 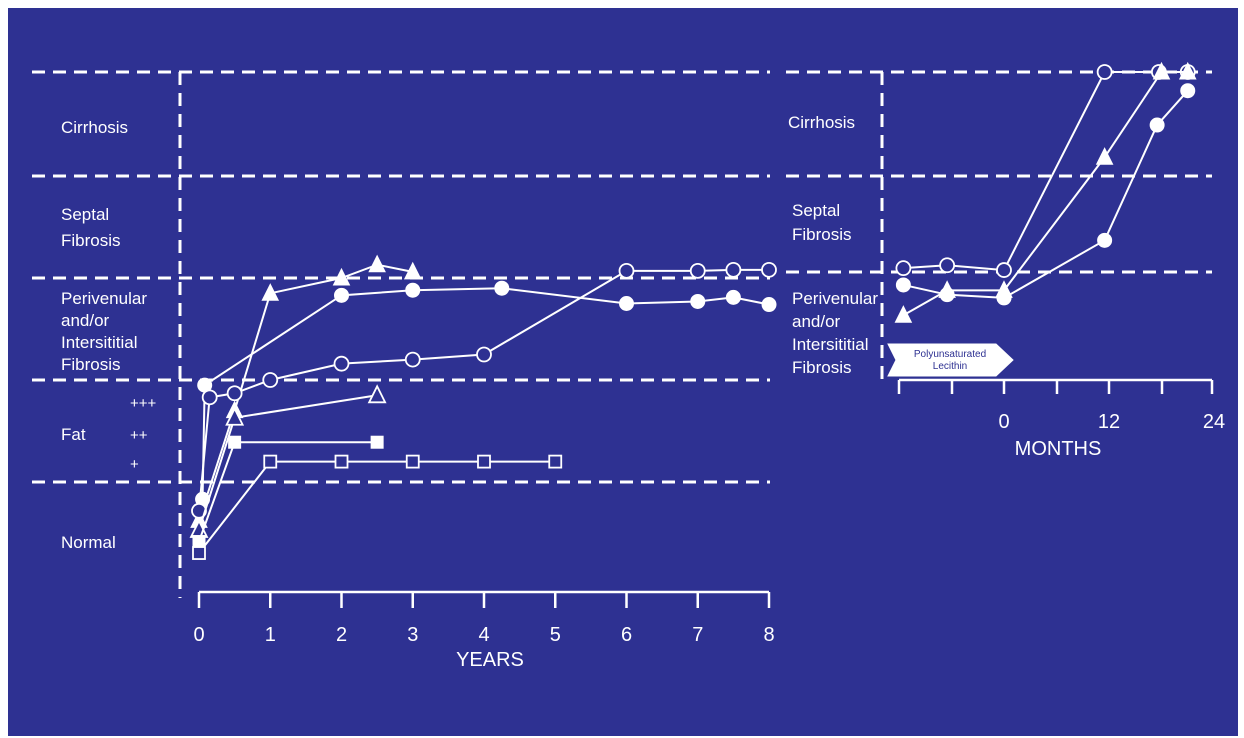 I want to click on x-axis-ticks: 0 1 2 3 4 5 6 7 8, so click(x=484, y=619).